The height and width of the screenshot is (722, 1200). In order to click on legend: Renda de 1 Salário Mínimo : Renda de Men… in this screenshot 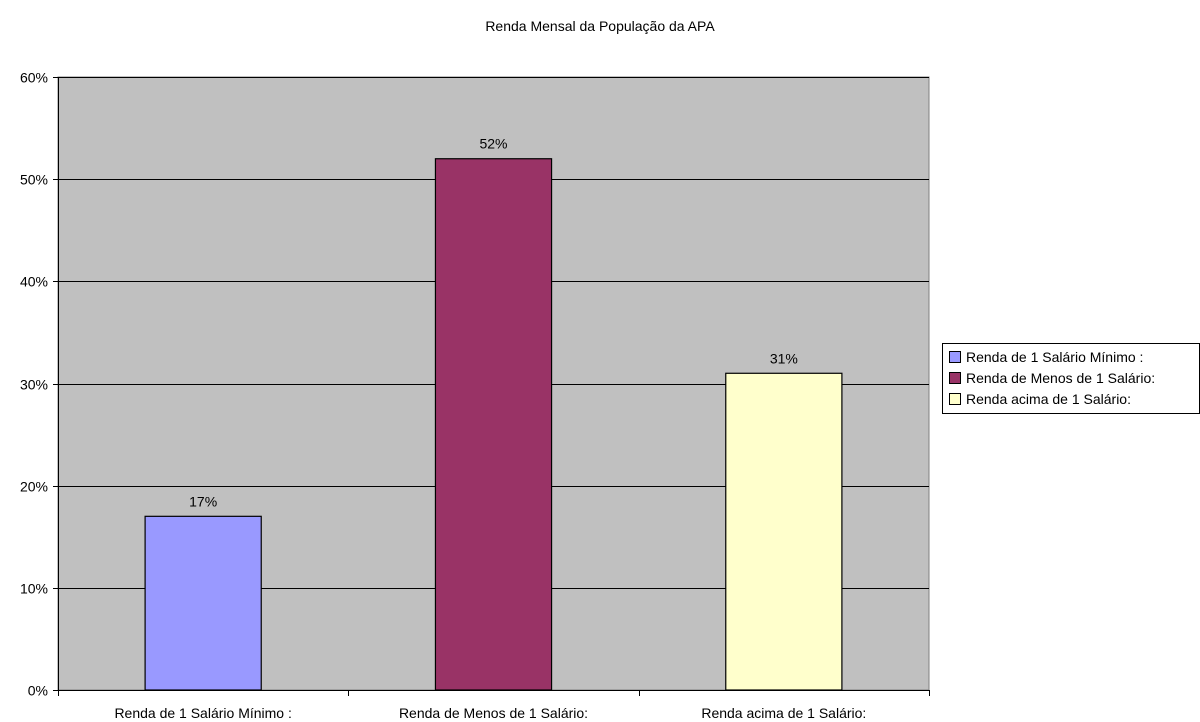, I will do `click(1071, 378)`.